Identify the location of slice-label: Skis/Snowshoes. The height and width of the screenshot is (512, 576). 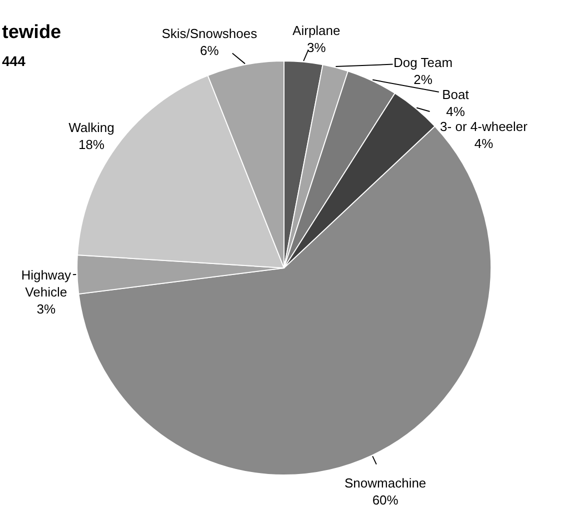
(210, 34).